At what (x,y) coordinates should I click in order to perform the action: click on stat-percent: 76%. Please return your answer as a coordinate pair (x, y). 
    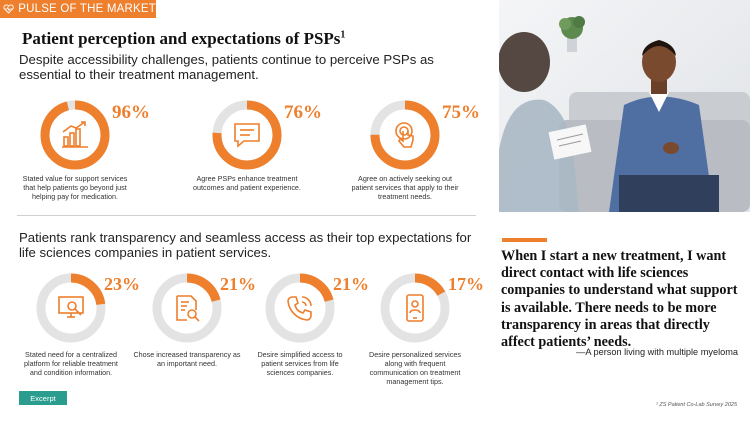
    Looking at the image, I should click on (303, 112).